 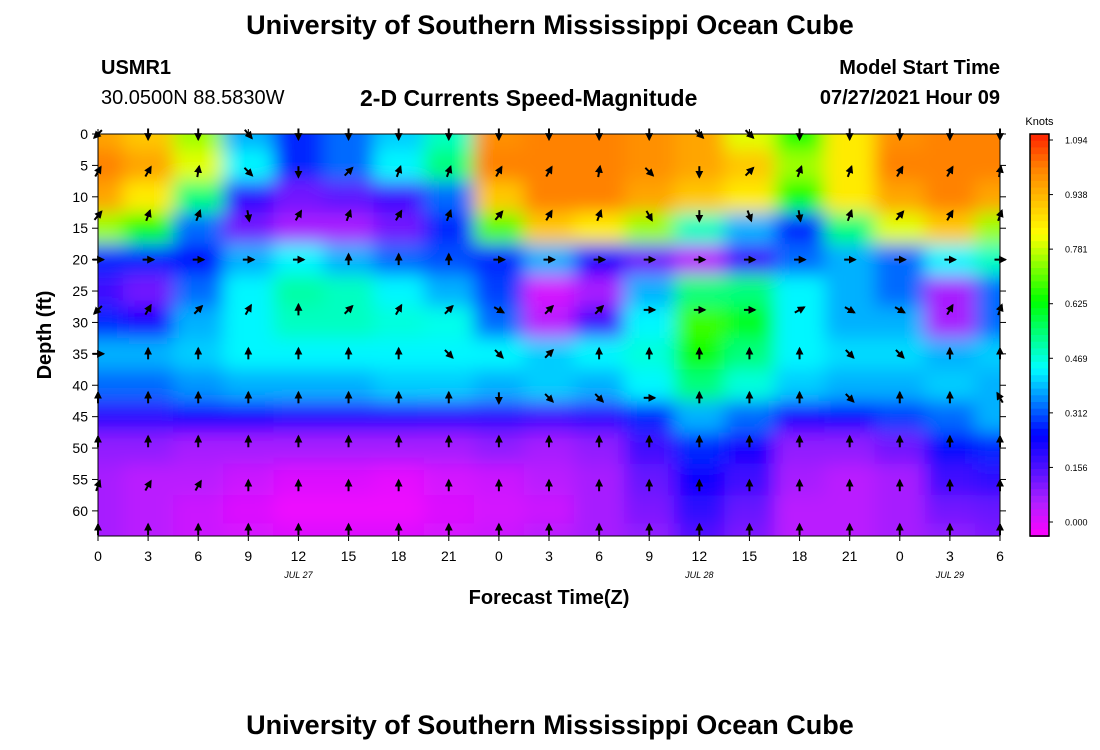 I want to click on y-tick-label: 60, so click(x=80, y=511).